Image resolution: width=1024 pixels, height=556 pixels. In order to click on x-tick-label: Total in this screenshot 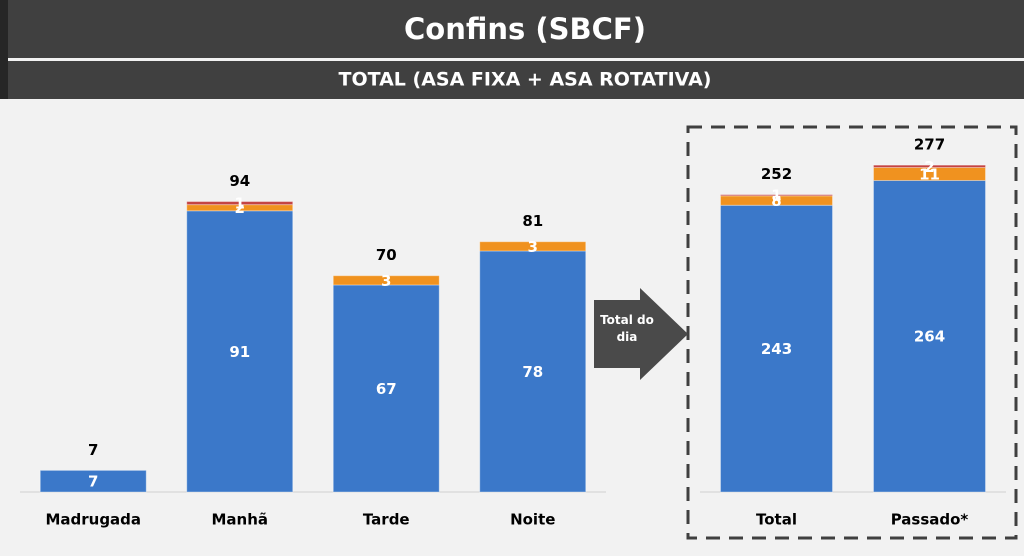, I will do `click(776, 520)`.